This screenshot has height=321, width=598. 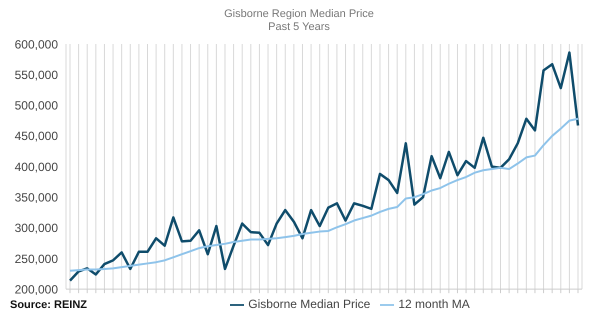 I want to click on source-note: Source: REINZ, so click(x=49, y=305).